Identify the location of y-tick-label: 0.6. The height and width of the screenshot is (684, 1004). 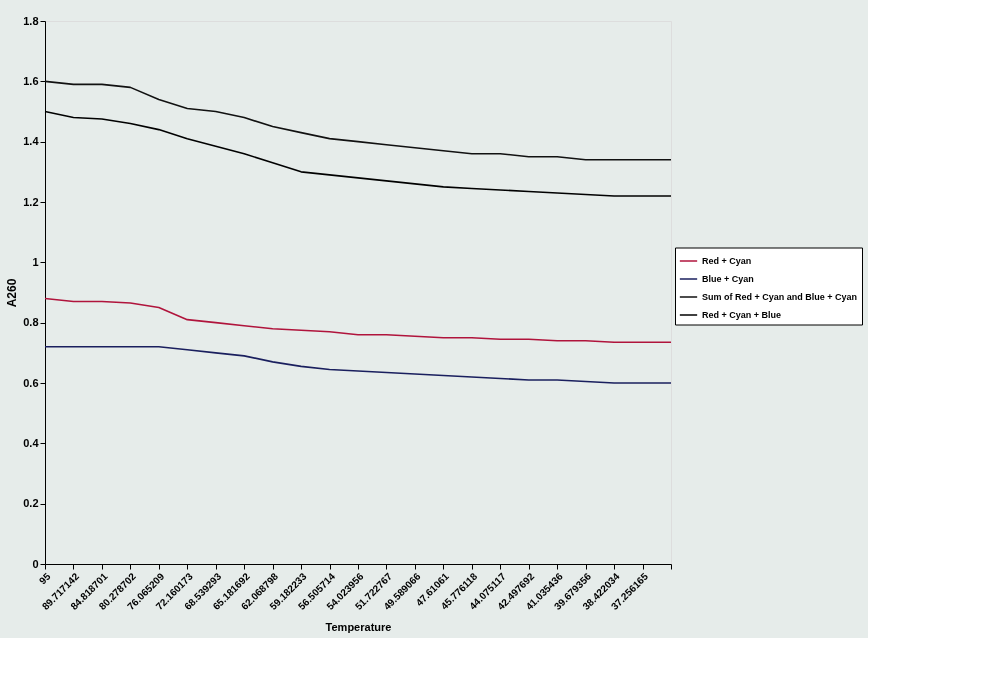
(31, 382).